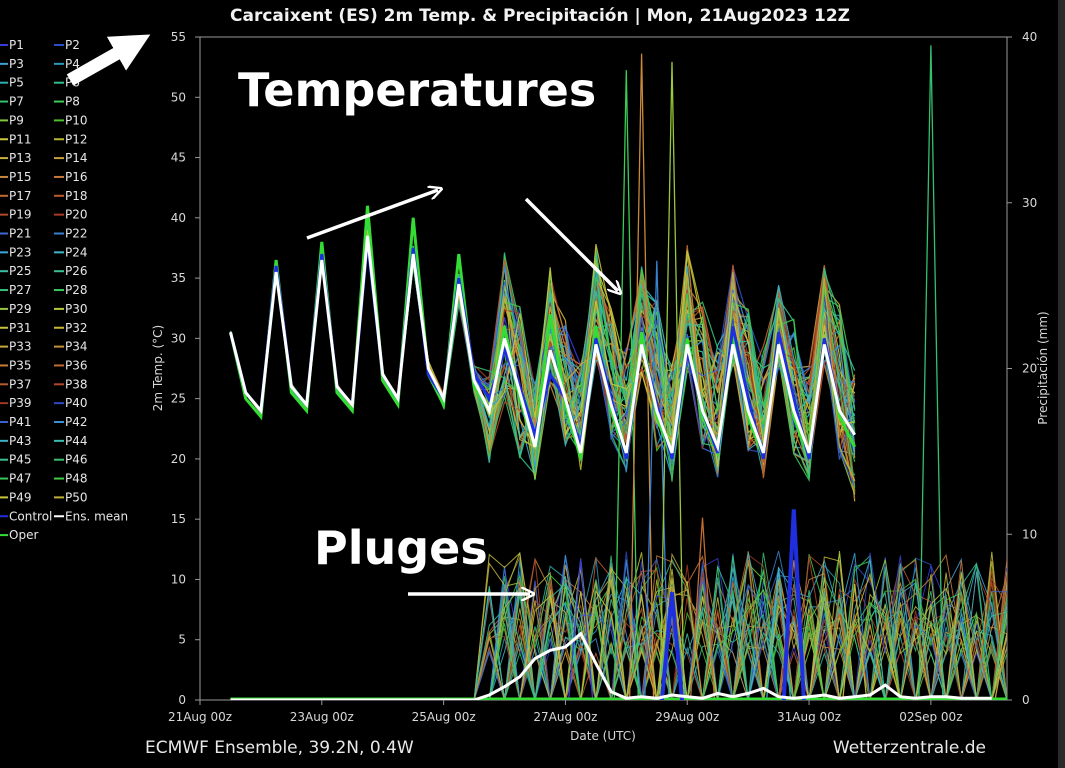 The height and width of the screenshot is (768, 1065). I want to click on legend-label: P39, so click(20, 403).